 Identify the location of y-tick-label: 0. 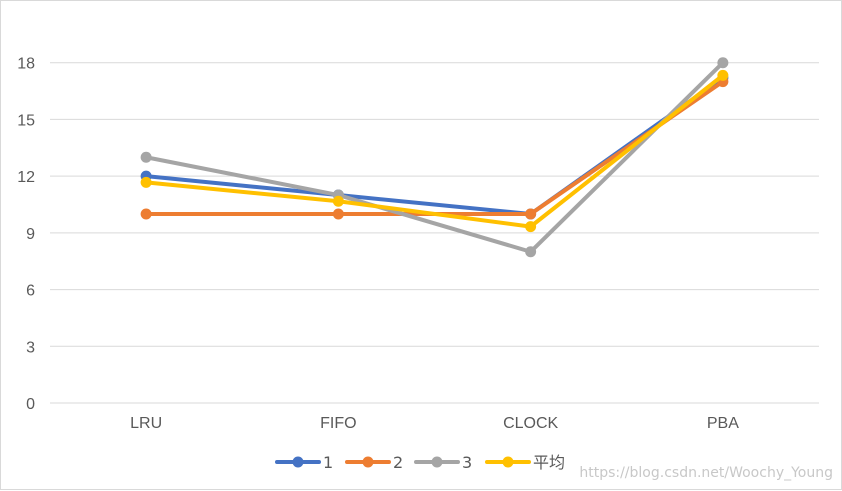
(30, 404).